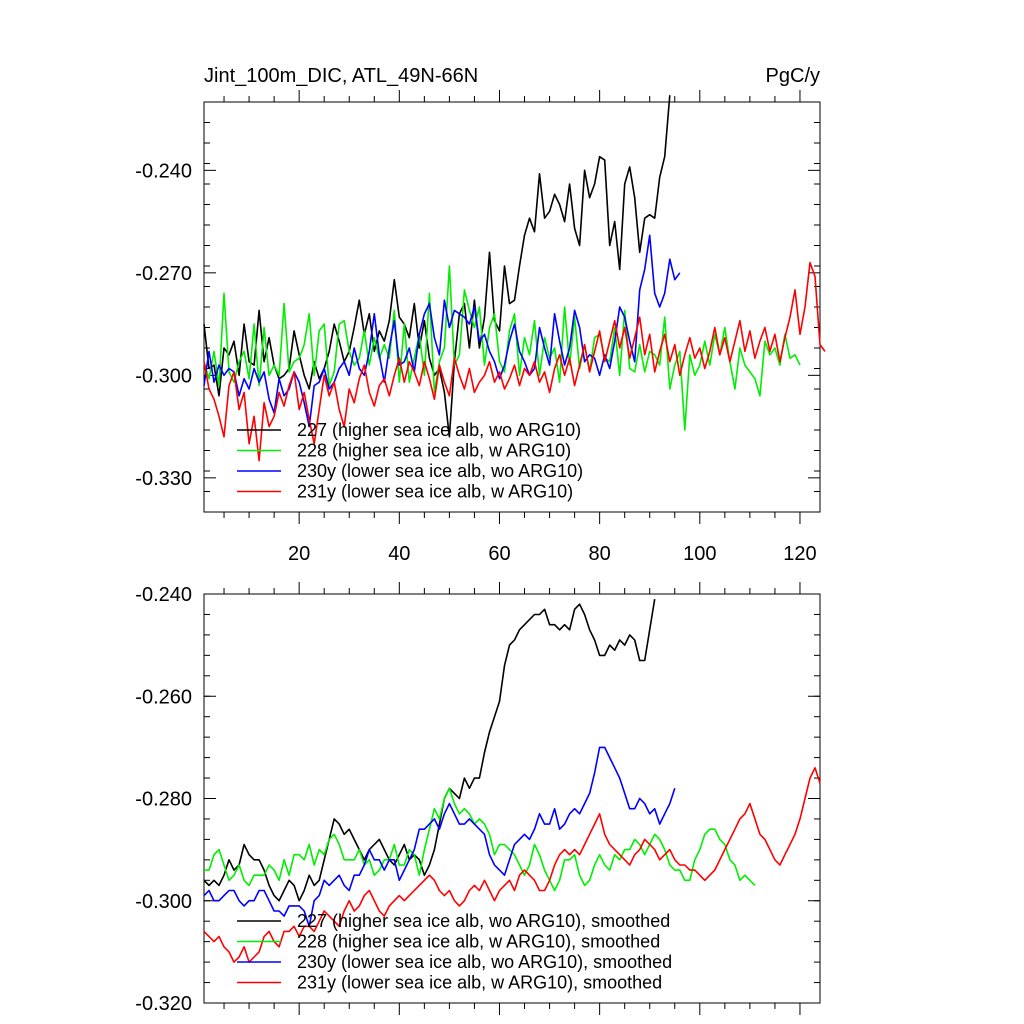 Image resolution: width=1024 pixels, height=1024 pixels. What do you see at coordinates (439, 430) in the screenshot?
I see `legend-label-0: 227 (higher sea ice alb, wo ARG10)` at bounding box center [439, 430].